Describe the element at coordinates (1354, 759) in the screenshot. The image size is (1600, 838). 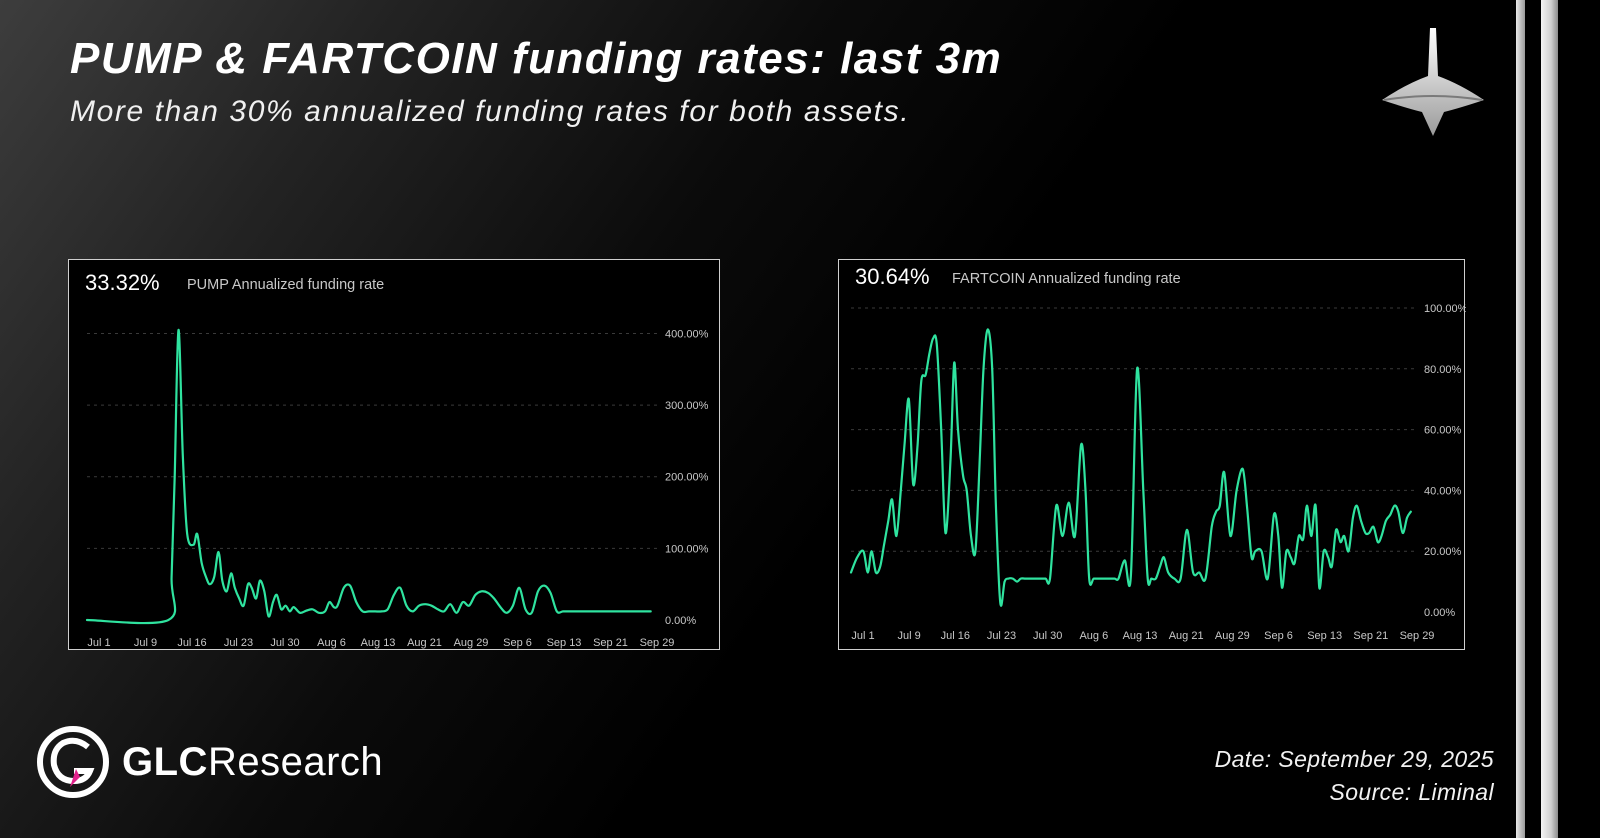
I see `footer-date: Date: September 29, 2025` at that location.